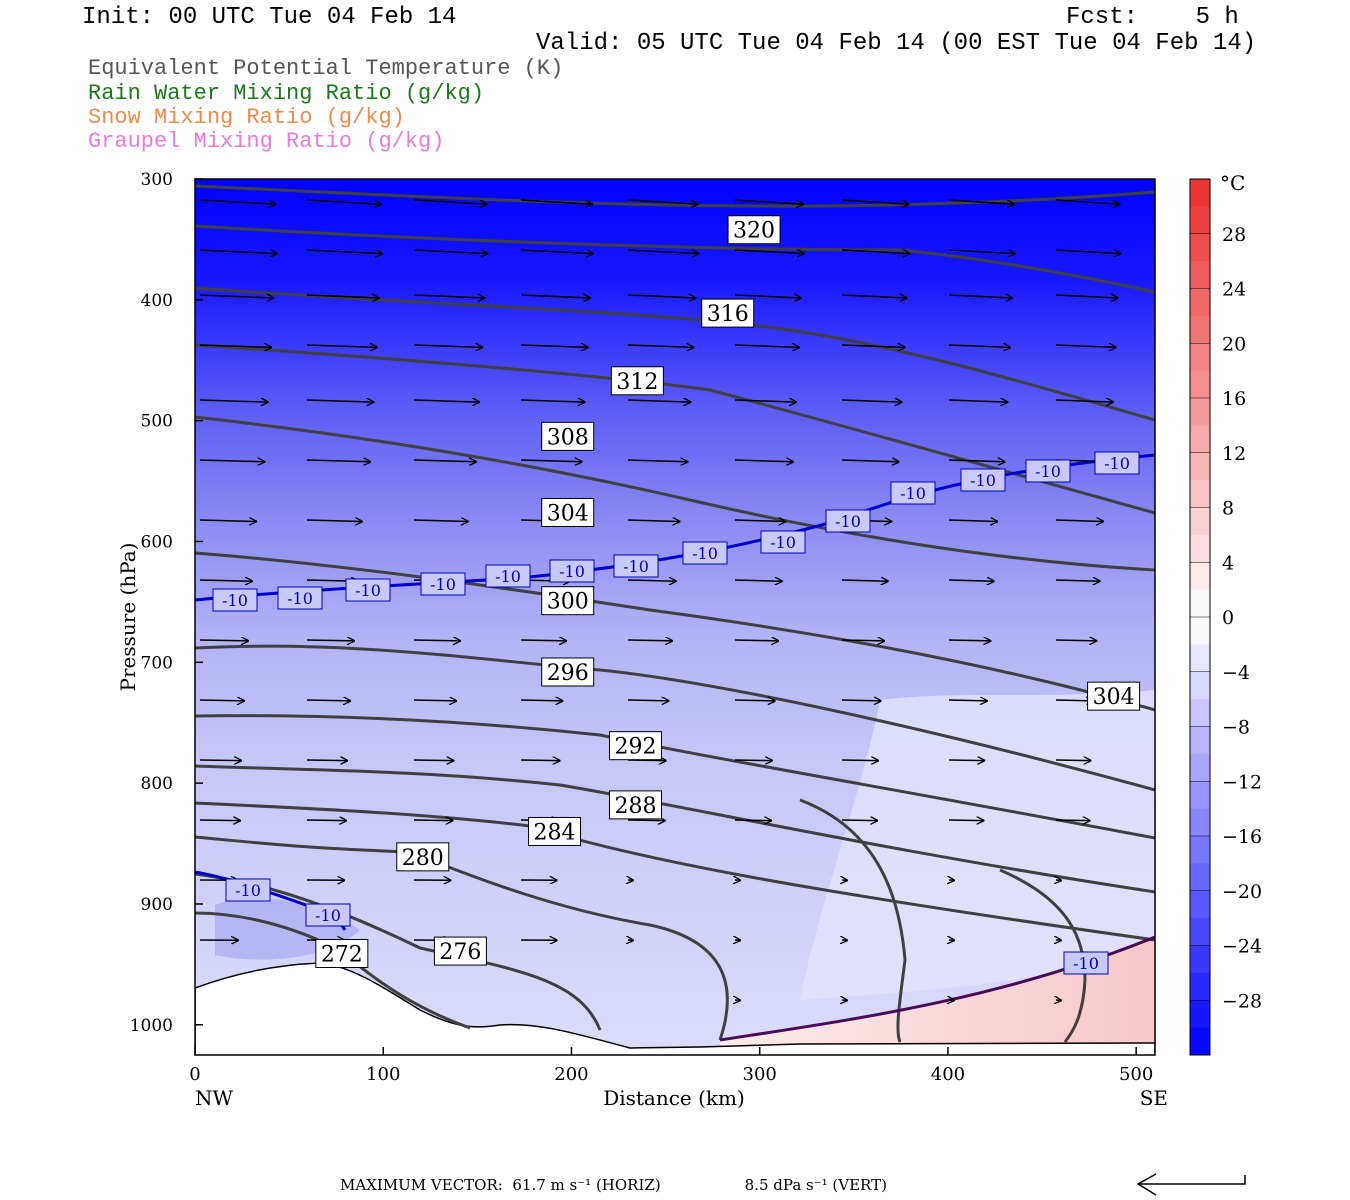 The image size is (1350, 1200). Describe the element at coordinates (157, 301) in the screenshot. I see `y-tick-label: 400` at that location.